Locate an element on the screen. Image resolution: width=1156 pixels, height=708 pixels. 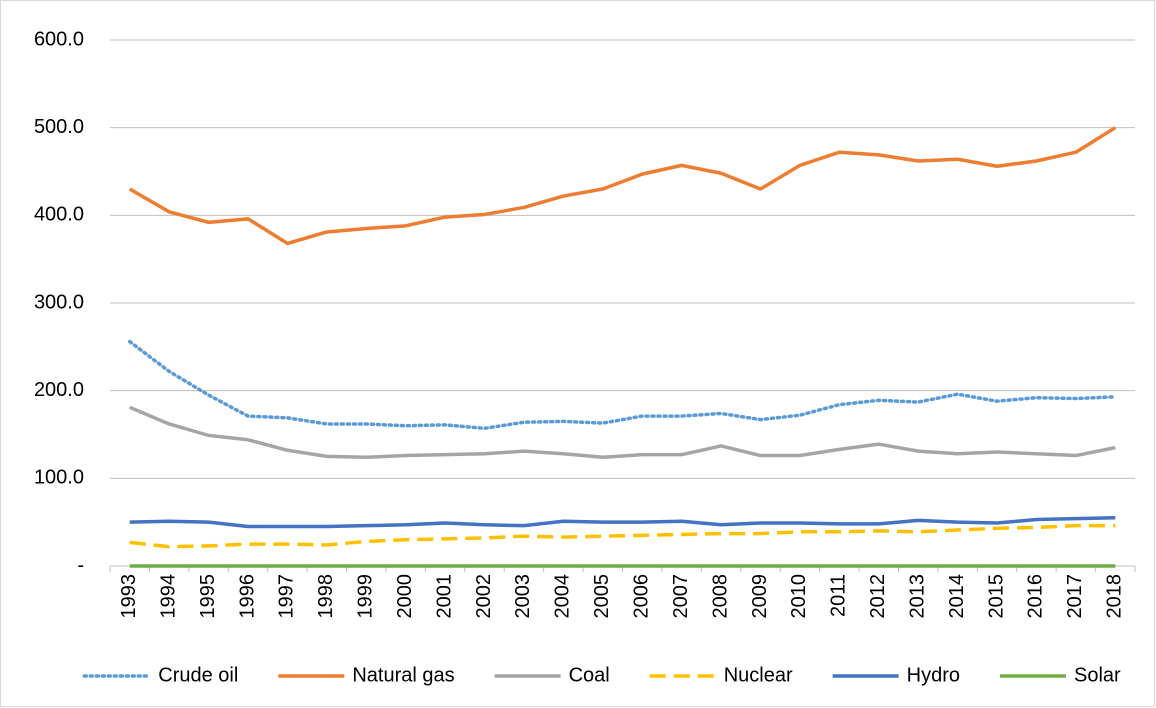
legend-label: Coal is located at coordinates (589, 675).